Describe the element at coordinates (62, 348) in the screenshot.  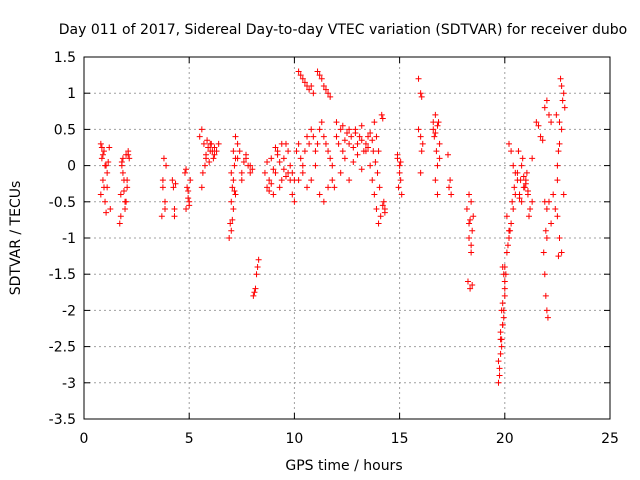
I see `y-tick-label: -2.5` at that location.